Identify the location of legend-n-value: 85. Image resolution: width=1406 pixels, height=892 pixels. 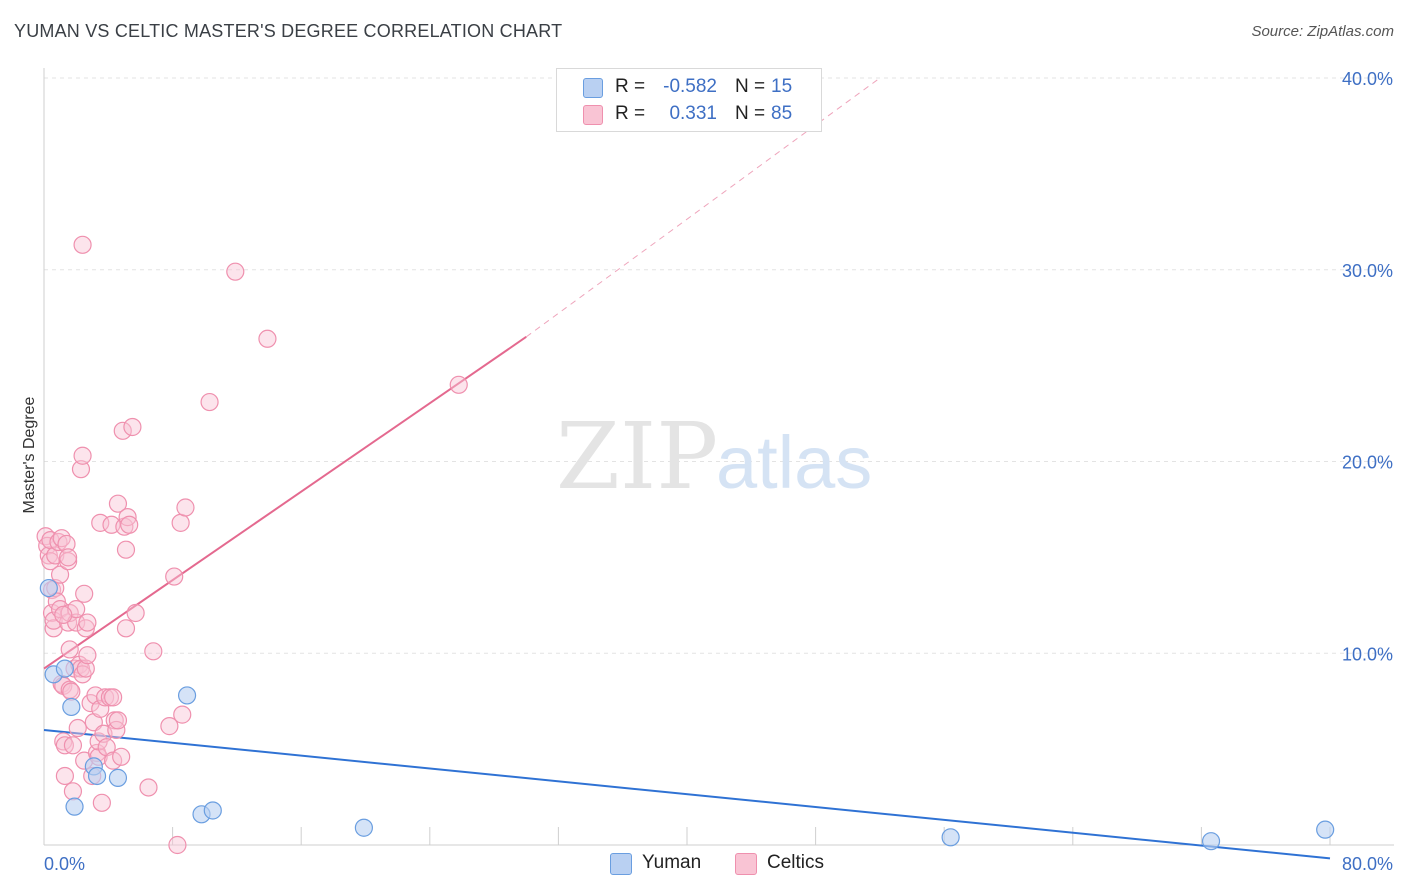
(782, 113).